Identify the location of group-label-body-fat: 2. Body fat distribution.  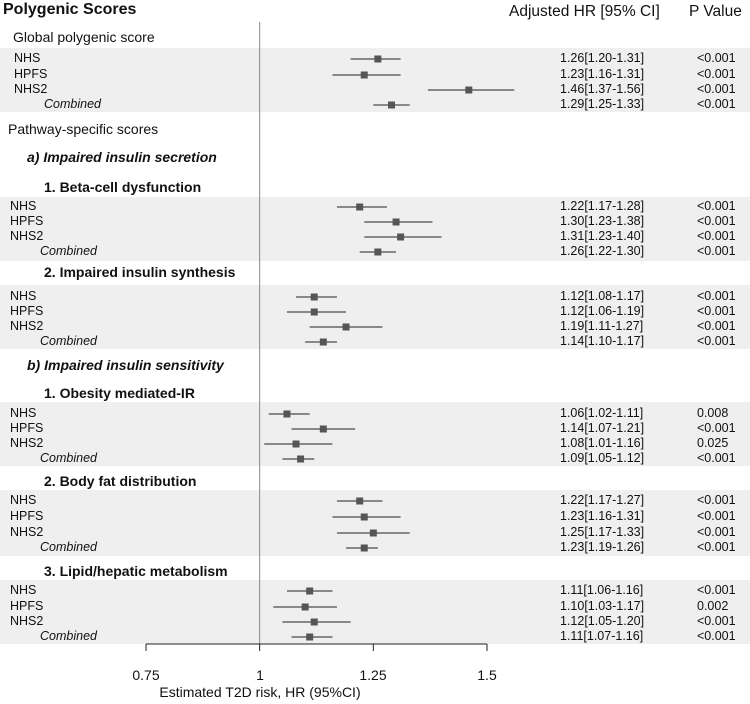
(120, 481).